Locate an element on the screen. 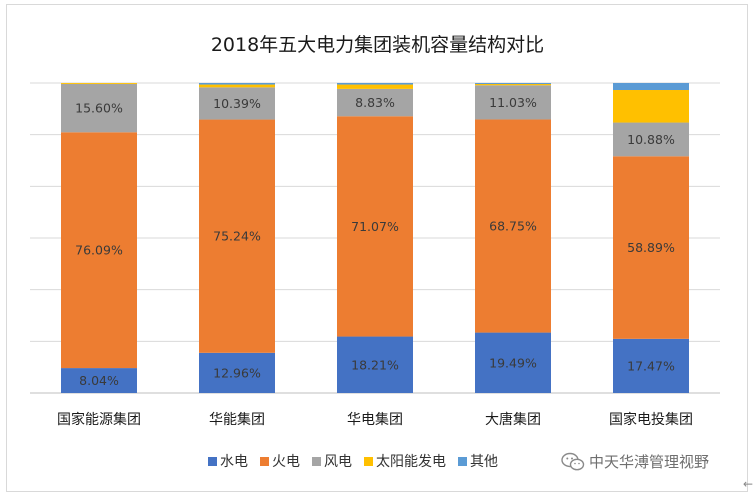  legend-label: 水电 is located at coordinates (234, 462).